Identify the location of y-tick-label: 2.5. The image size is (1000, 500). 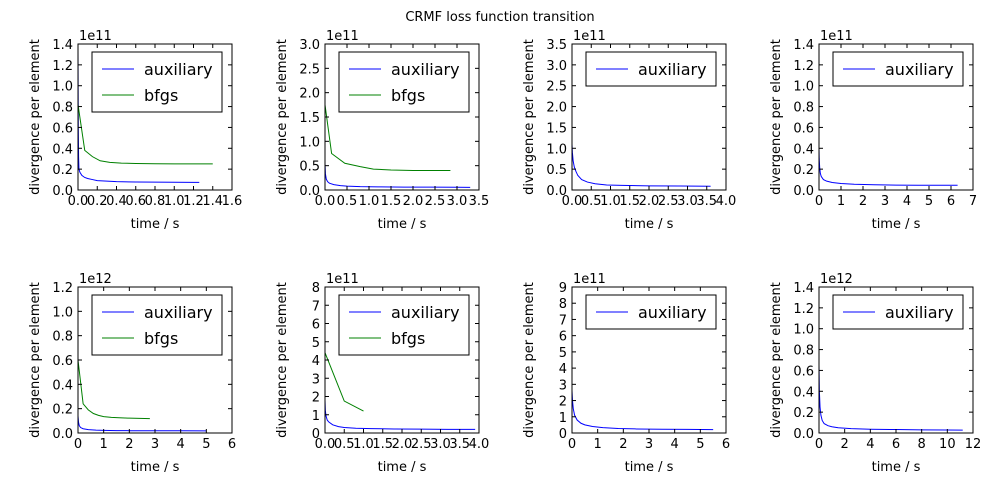
(556, 87).